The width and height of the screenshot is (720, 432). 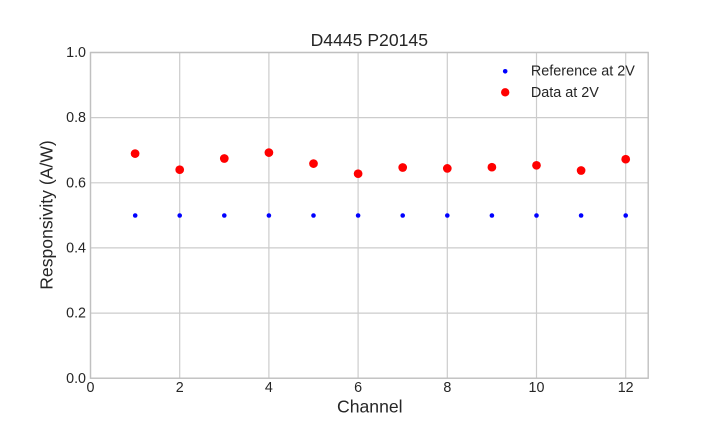 I want to click on svg-text: 12, so click(x=626, y=388).